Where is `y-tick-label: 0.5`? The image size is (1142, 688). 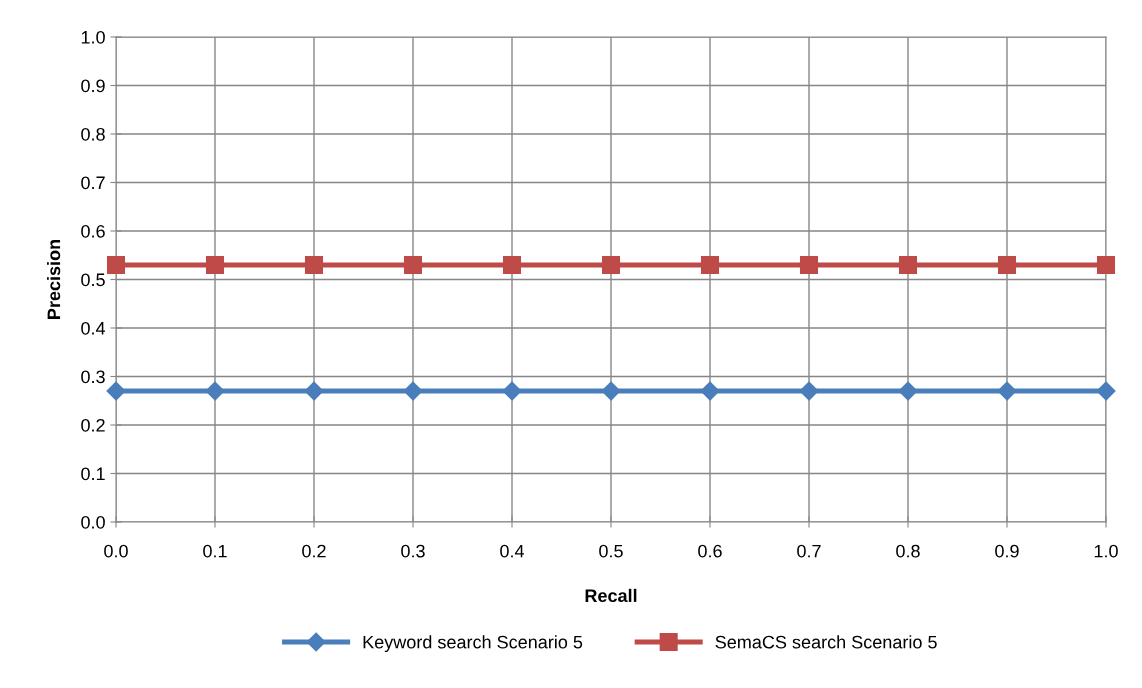 y-tick-label: 0.5 is located at coordinates (93, 280).